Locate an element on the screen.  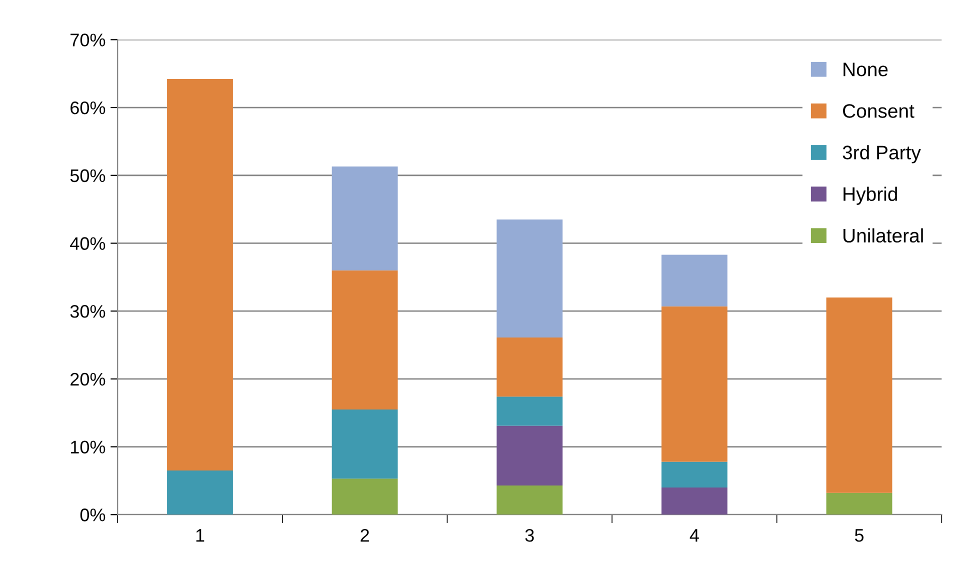
y-tick-label: 50% is located at coordinates (88, 175).